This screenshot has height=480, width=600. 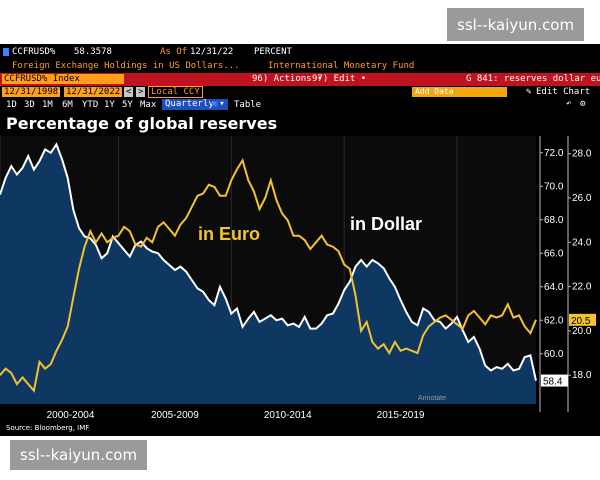 I want to click on dollar-last-value-badge, so click(x=554, y=380).